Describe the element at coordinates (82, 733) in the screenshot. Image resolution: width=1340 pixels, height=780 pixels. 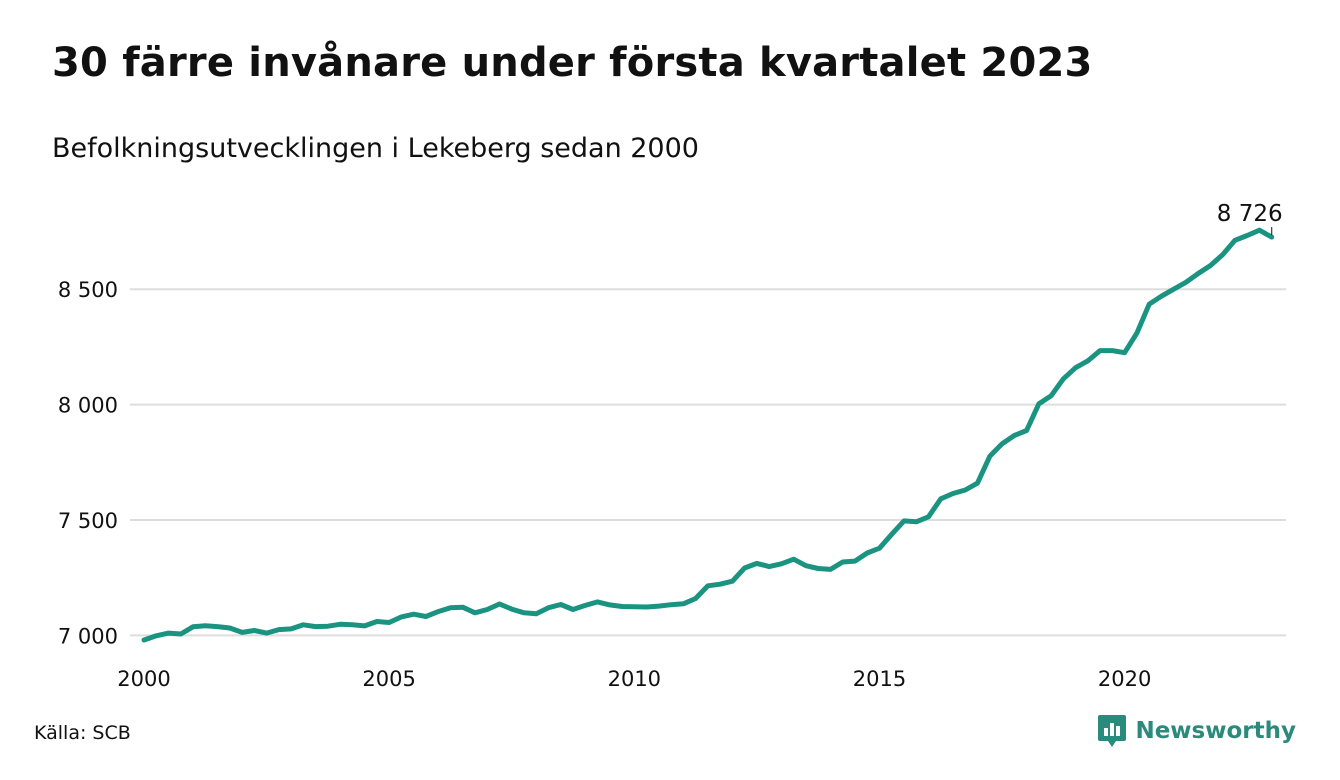
I see `source-note: Källa: SCB` at that location.